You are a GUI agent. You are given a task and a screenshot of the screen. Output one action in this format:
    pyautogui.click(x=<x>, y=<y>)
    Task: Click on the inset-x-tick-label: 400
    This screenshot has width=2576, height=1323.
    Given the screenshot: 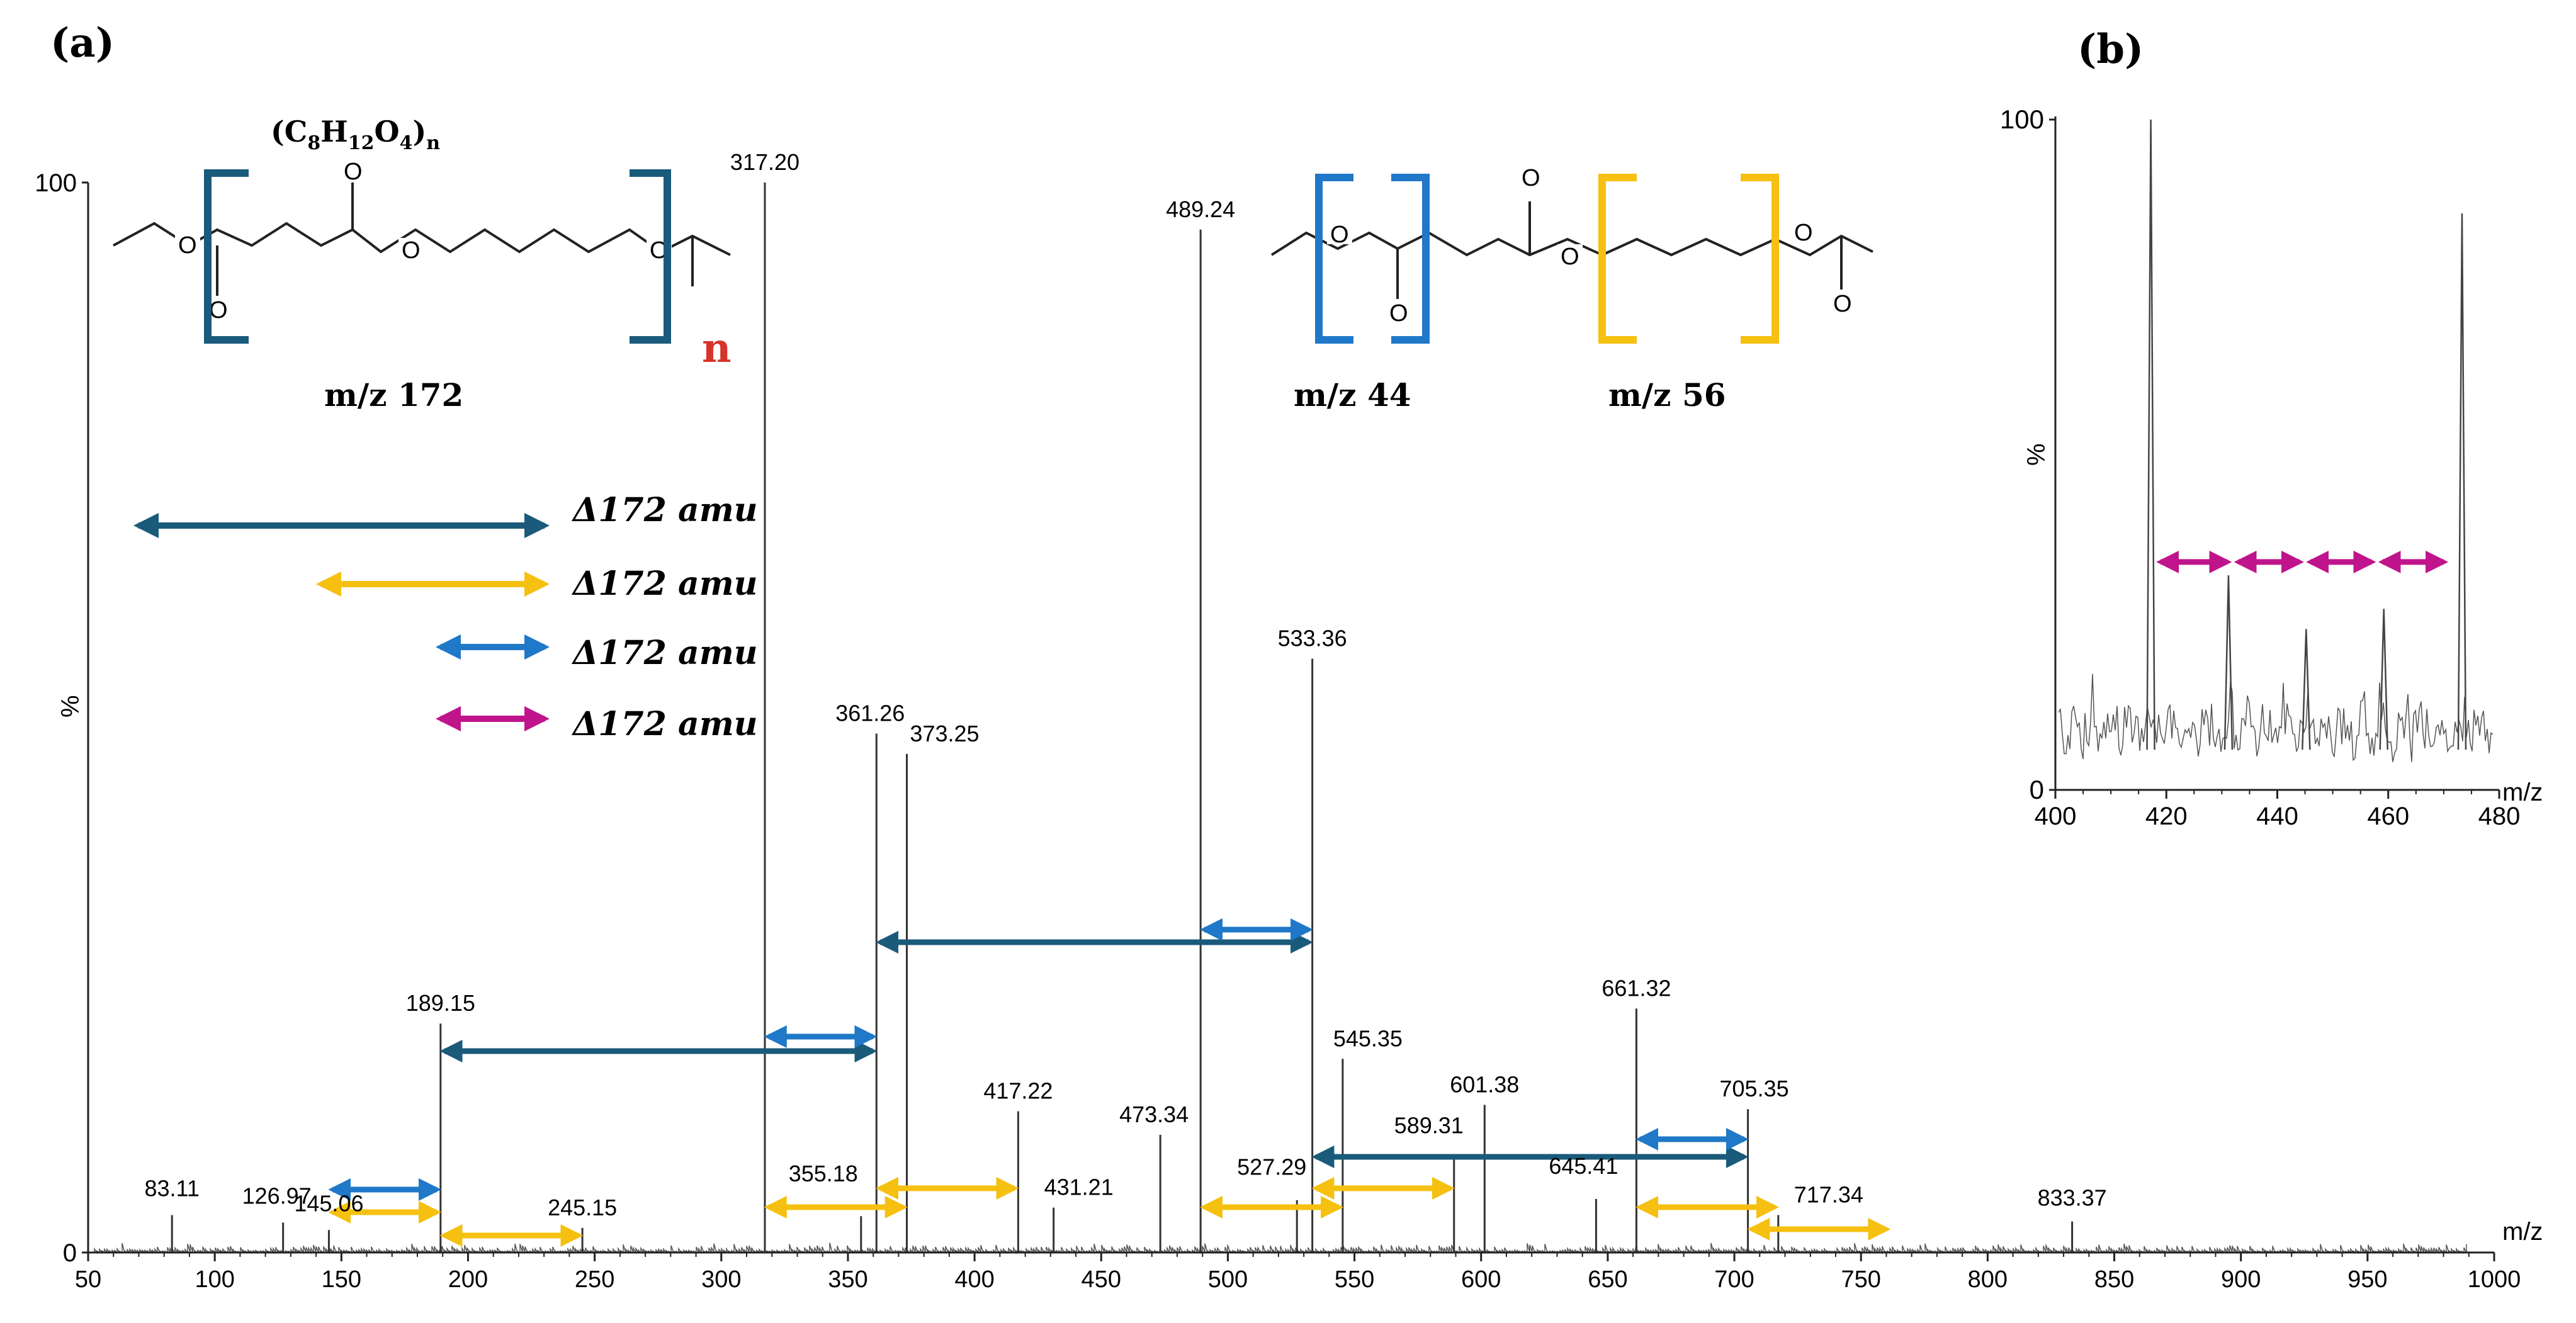 What is the action you would take?
    pyautogui.click(x=2056, y=816)
    